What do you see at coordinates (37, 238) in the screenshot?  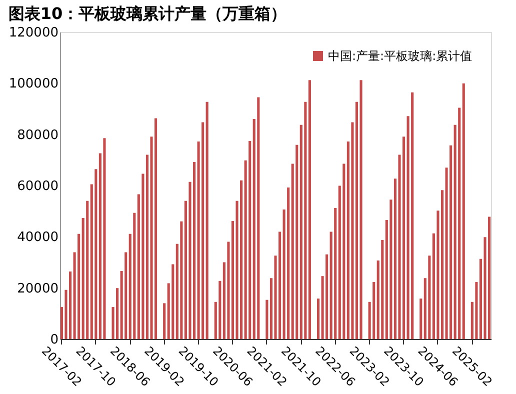 I see `y-tick-label: 40000` at bounding box center [37, 238].